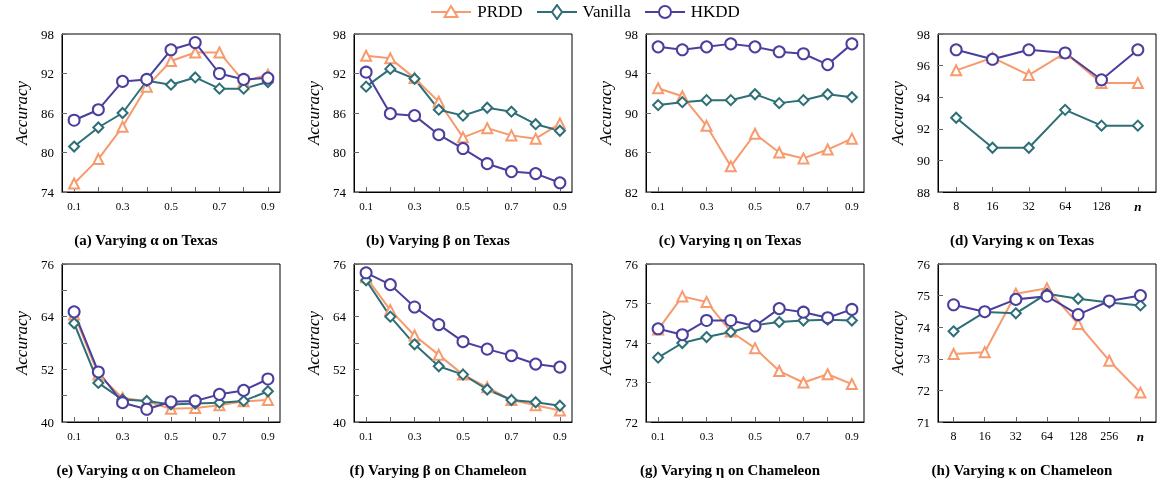 Image resolution: width=1171 pixels, height=487 pixels. Describe the element at coordinates (606, 12) in the screenshot. I see `legend-label: Vanilla` at that location.